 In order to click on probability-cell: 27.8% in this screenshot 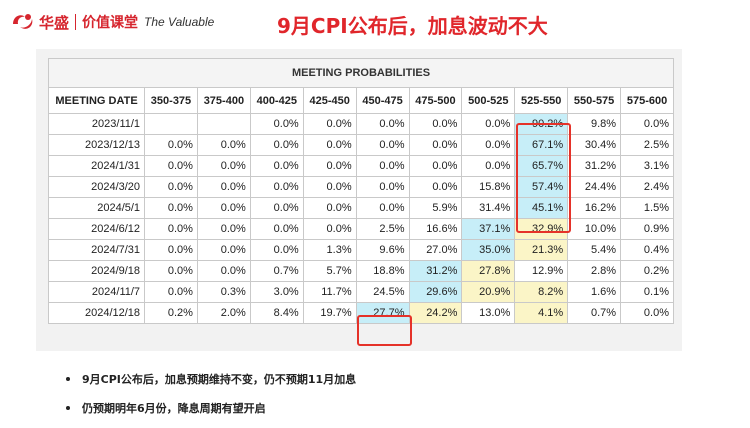, I will do `click(488, 271)`.